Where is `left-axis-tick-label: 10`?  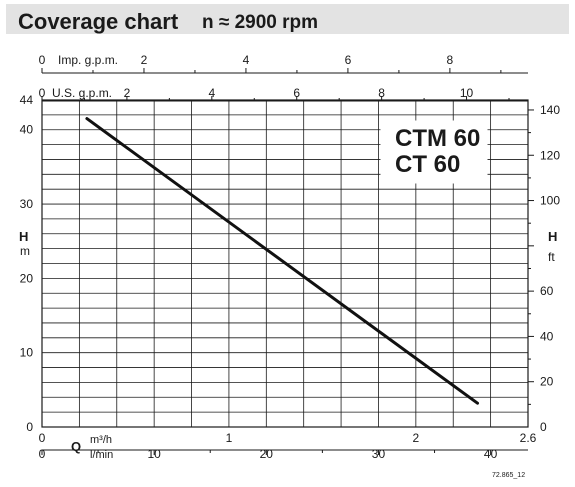 left-axis-tick-label: 10 is located at coordinates (27, 353).